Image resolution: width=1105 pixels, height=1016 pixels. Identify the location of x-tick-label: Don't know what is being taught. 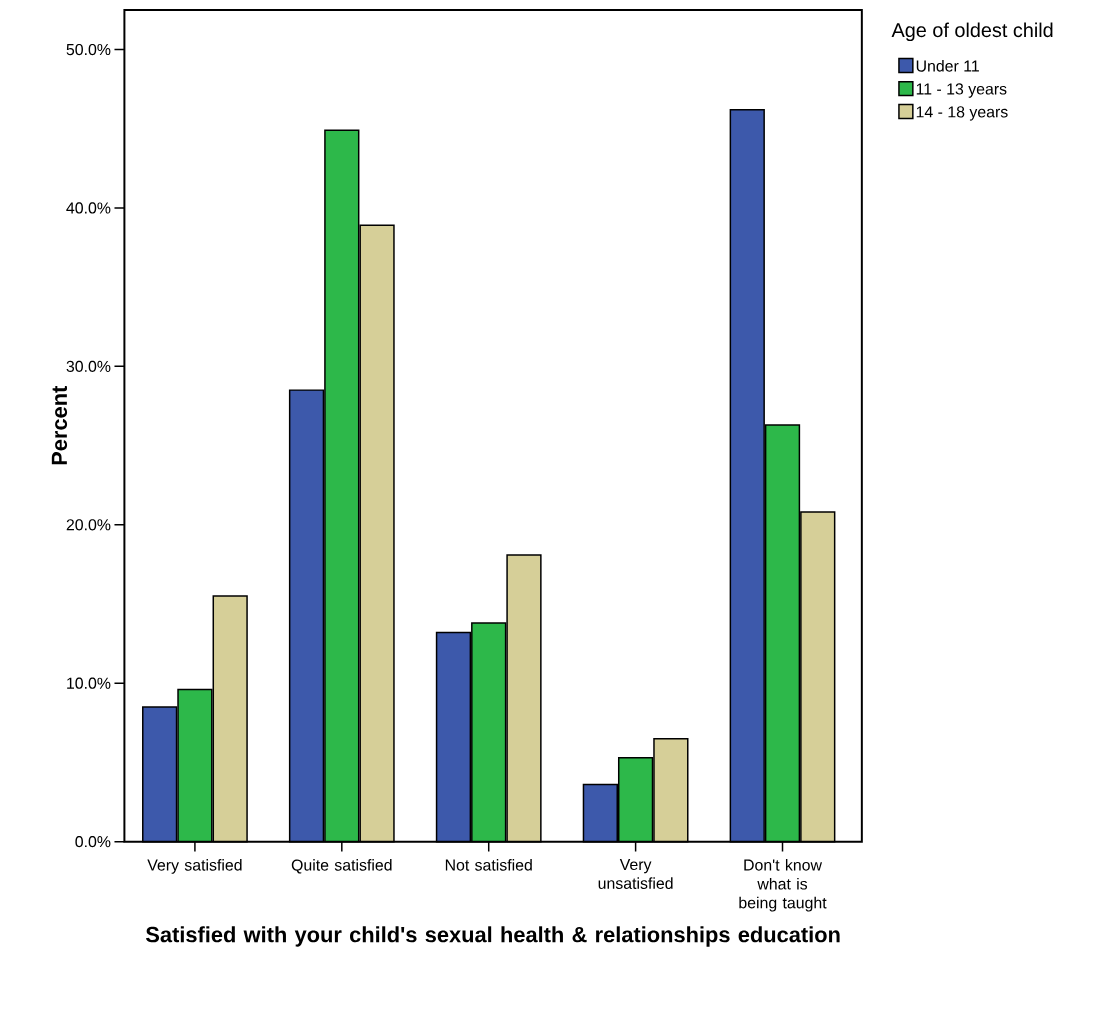
(783, 885).